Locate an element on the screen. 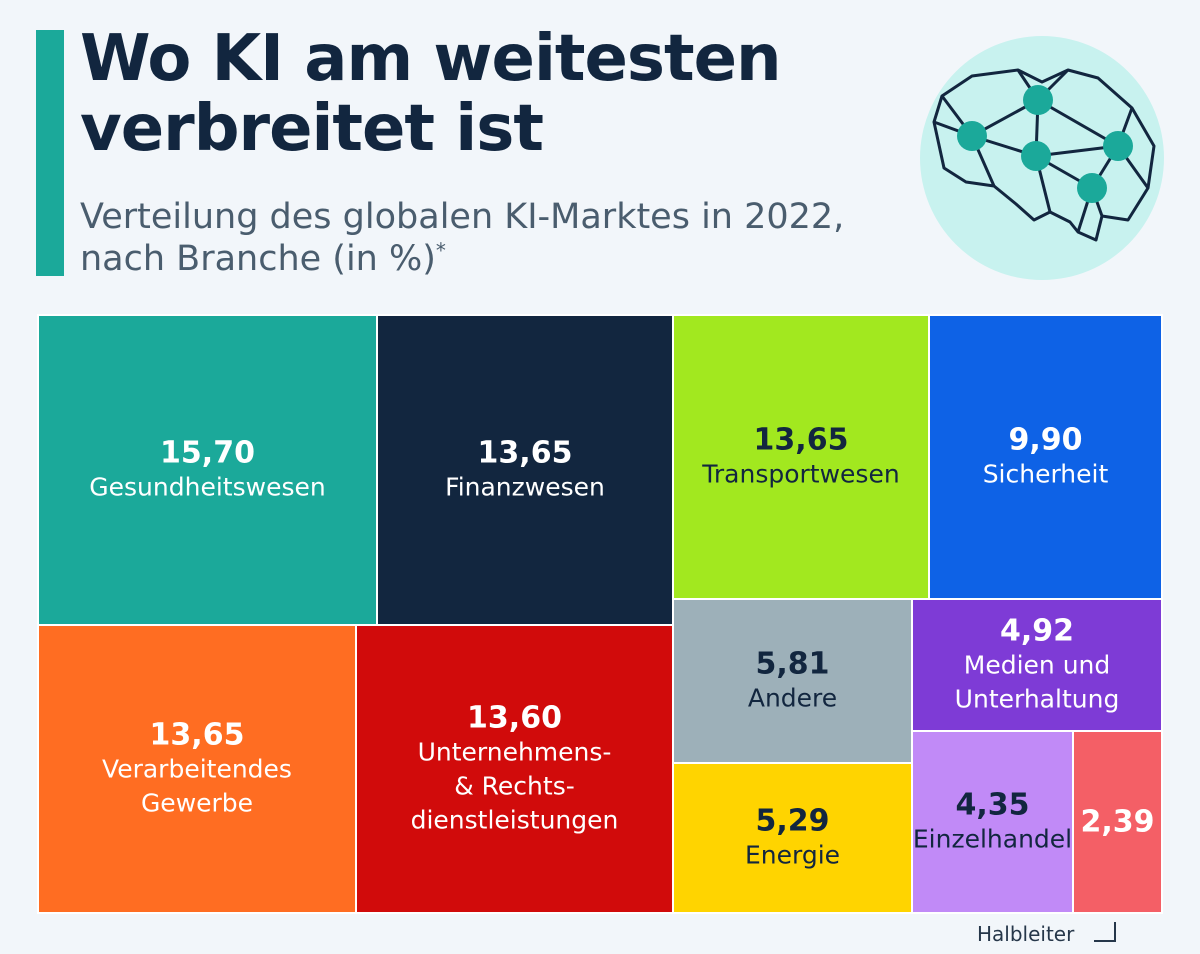 Image resolution: width=1200 pixels, height=954 pixels. treemap-tile-gesundheit is located at coordinates (207, 470).